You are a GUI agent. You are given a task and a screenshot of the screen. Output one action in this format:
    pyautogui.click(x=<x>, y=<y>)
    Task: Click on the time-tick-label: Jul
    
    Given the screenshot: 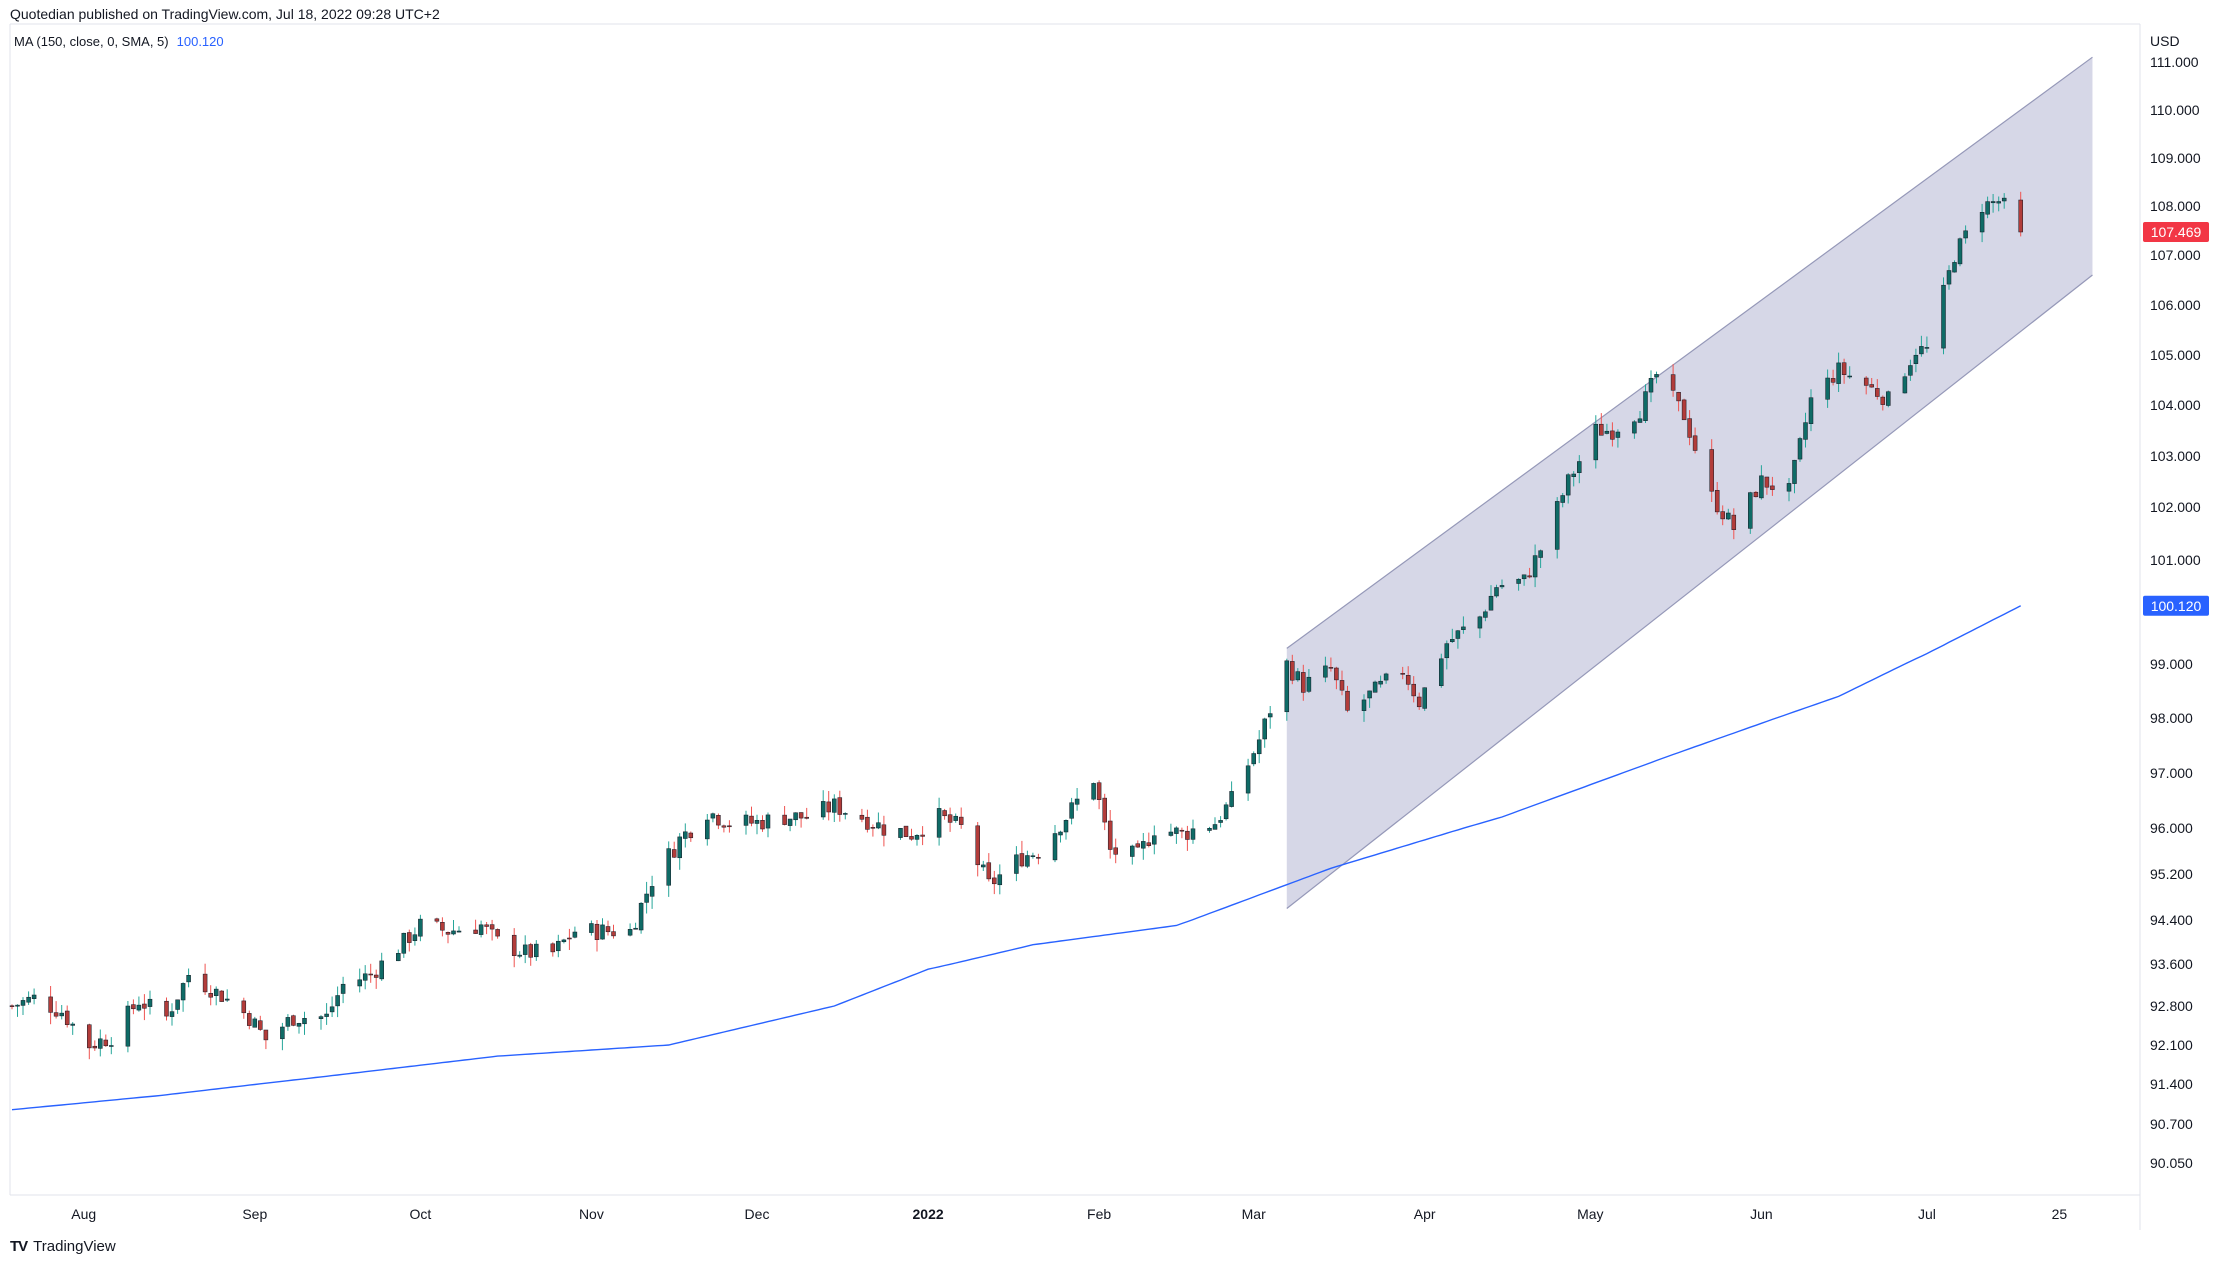 What is the action you would take?
    pyautogui.click(x=1927, y=1214)
    